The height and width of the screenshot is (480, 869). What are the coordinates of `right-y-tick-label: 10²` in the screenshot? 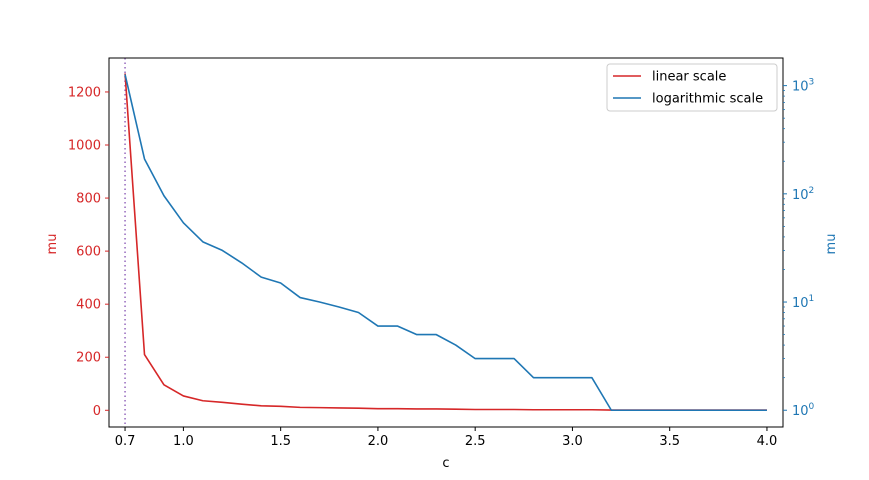 It's located at (803, 194).